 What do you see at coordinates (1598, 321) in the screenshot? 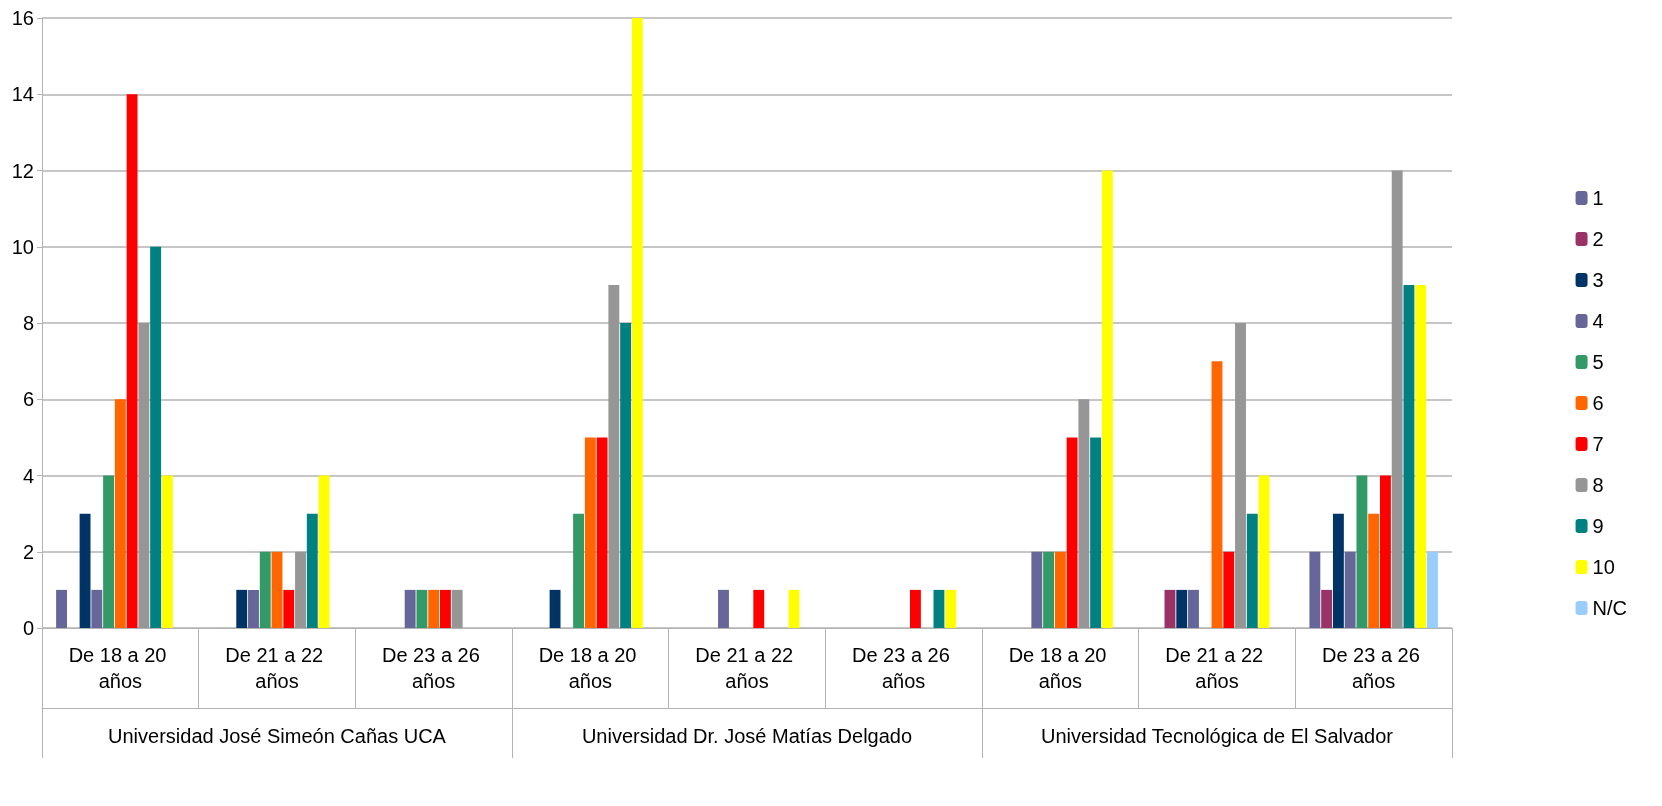
I see `legend-label: 4` at bounding box center [1598, 321].